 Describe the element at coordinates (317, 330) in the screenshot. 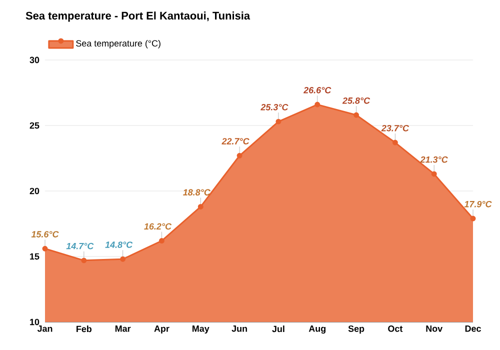

I see `x-tick-label: Aug` at that location.